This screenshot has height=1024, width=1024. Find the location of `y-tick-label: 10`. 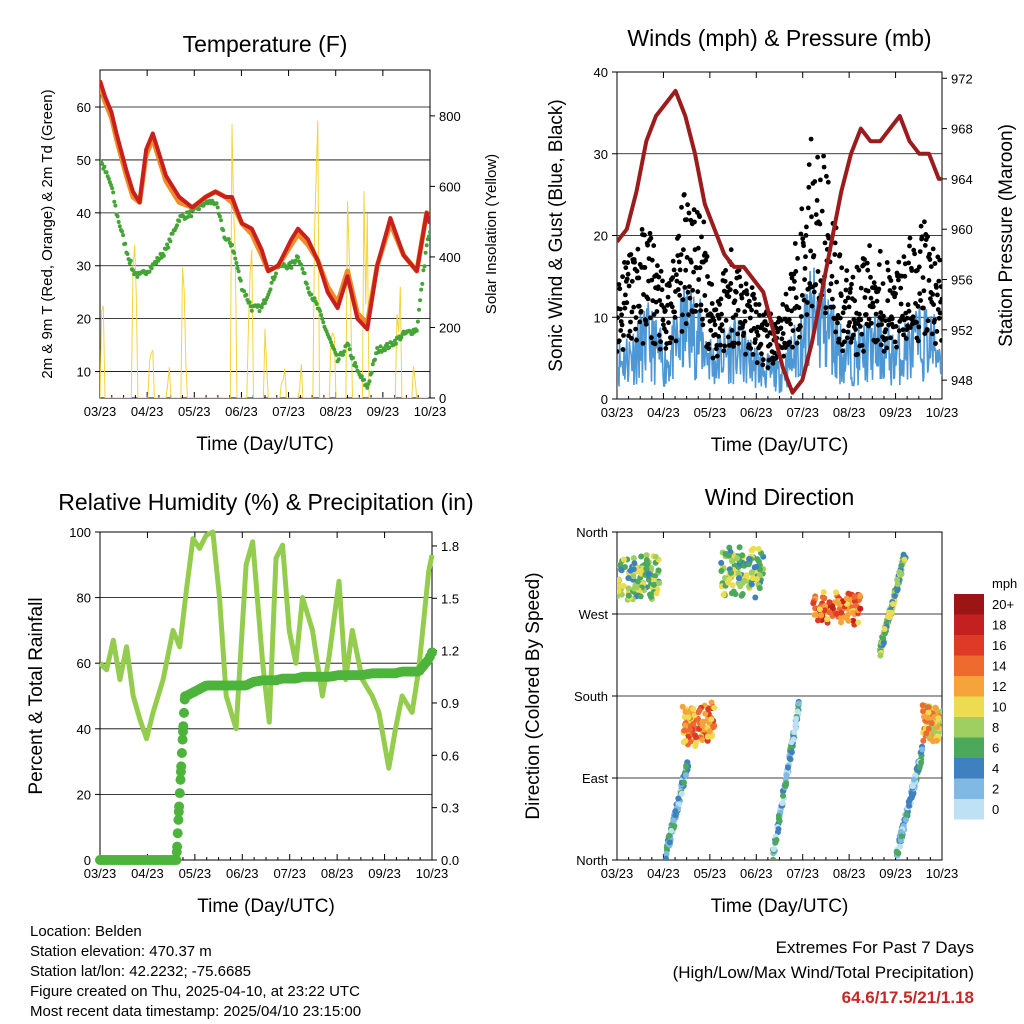

y-tick-label: 10 is located at coordinates (84, 372).